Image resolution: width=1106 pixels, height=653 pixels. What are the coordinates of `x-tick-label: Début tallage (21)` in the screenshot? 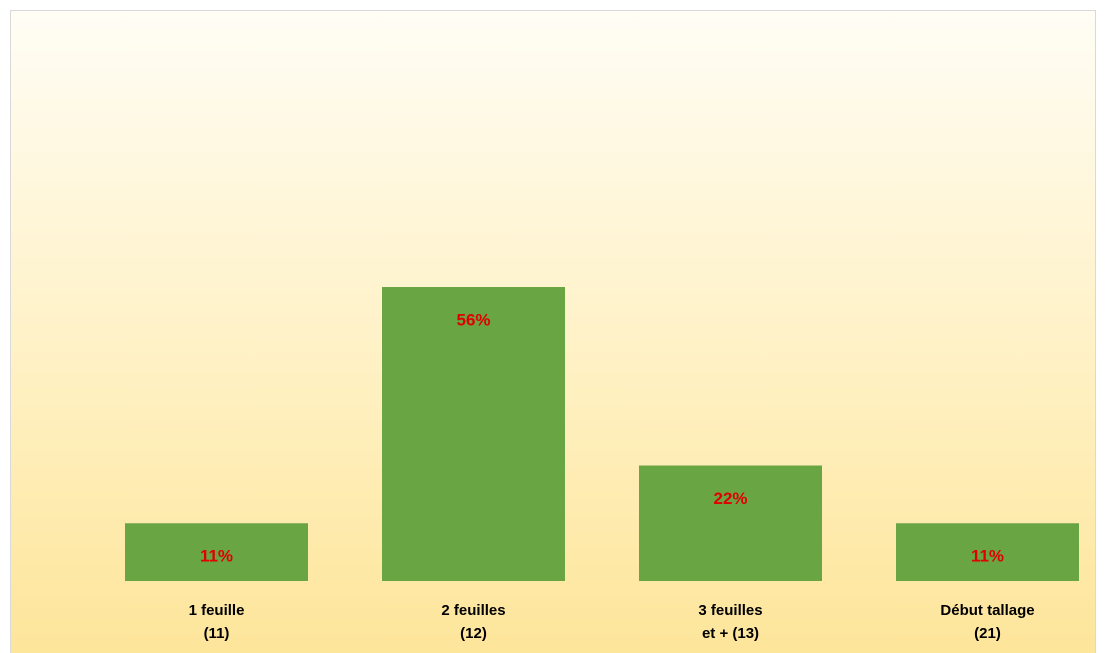 It's located at (987, 622).